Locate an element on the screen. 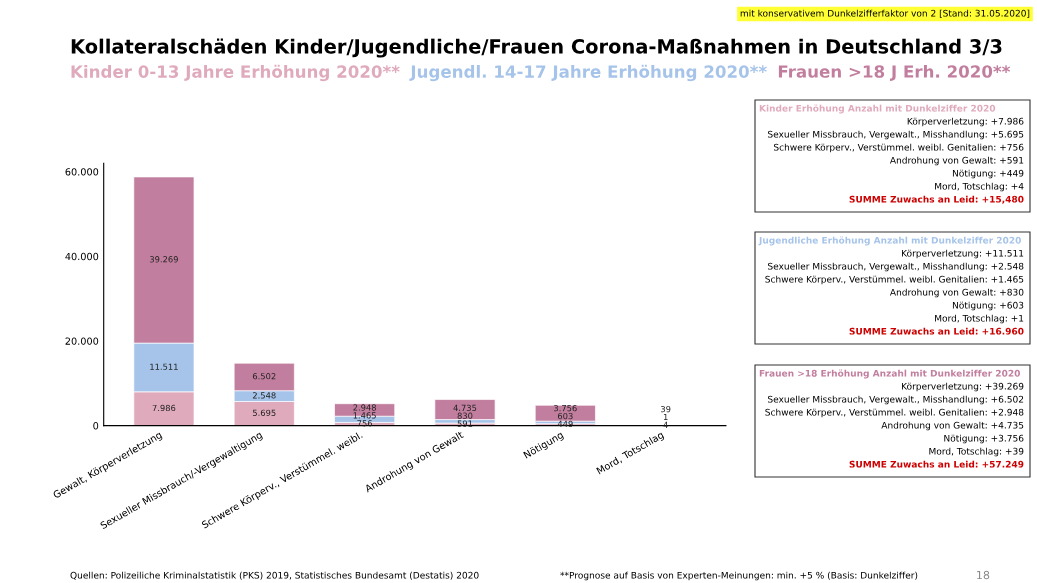 The height and width of the screenshot is (583, 1037). data-label: 4.735 is located at coordinates (465, 408).